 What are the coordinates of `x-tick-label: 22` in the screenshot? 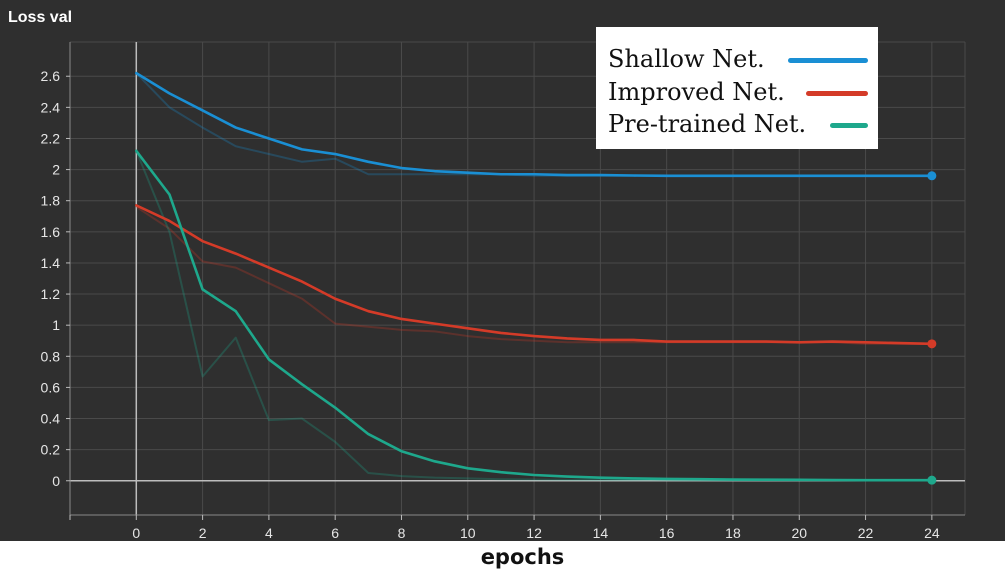 It's located at (866, 533).